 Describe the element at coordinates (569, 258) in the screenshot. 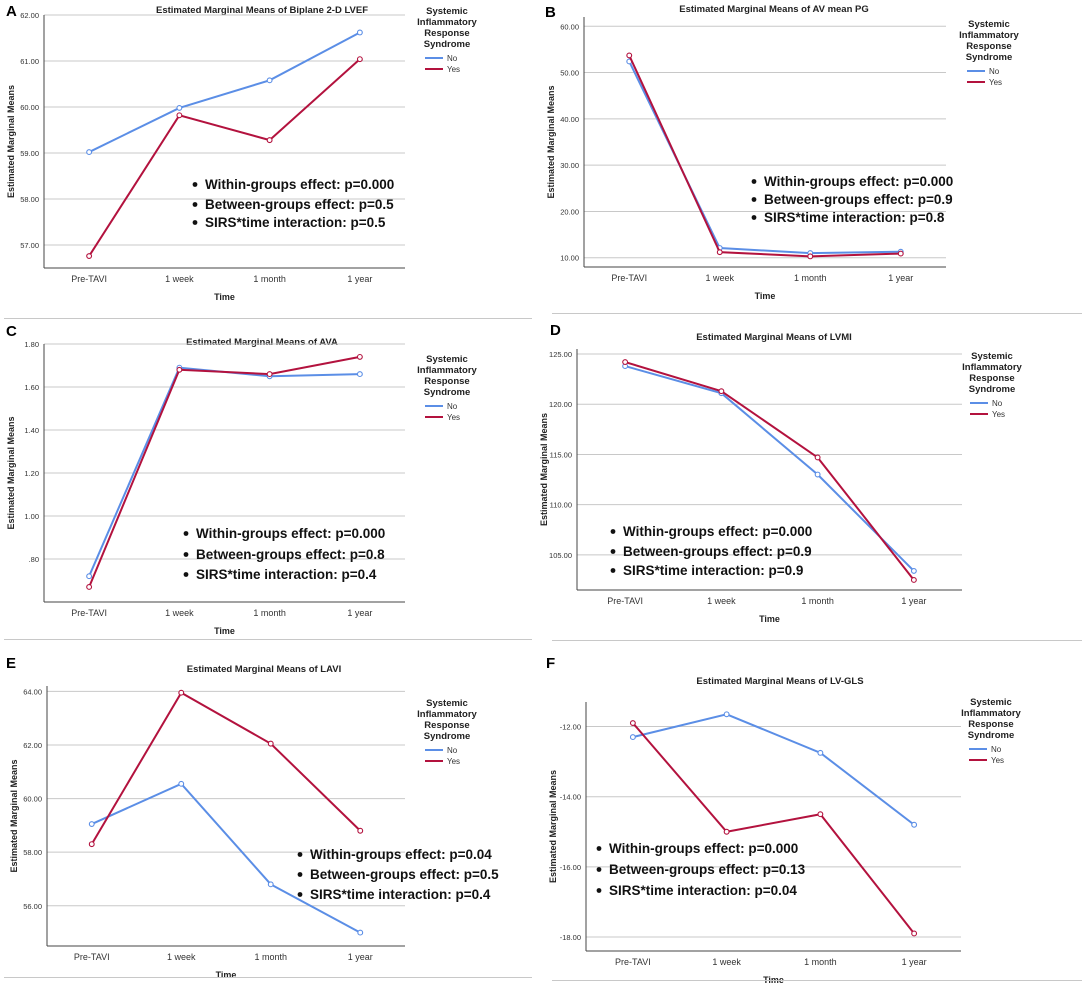

I see `y-tick-label: 10.00` at that location.